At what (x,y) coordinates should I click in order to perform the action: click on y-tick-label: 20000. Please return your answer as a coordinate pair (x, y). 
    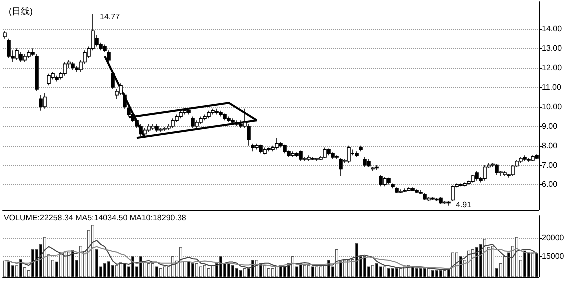
    Looking at the image, I should click on (553, 238).